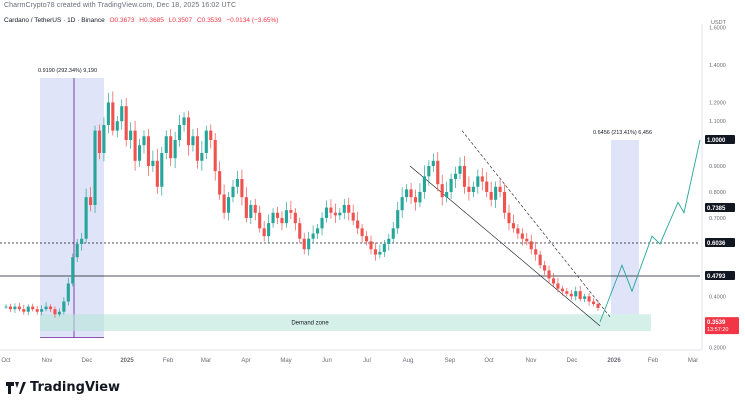 The width and height of the screenshot is (745, 403). I want to click on y-tick-label: 1.6000, so click(717, 28).